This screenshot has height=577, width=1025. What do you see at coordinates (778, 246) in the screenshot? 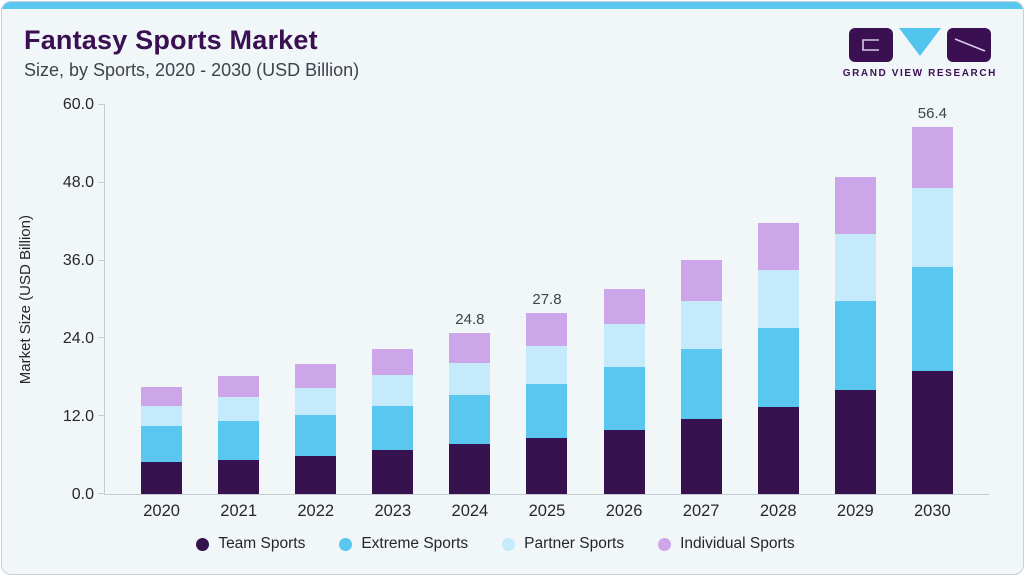
I see `bar-segment-individual-sports-2028` at bounding box center [778, 246].